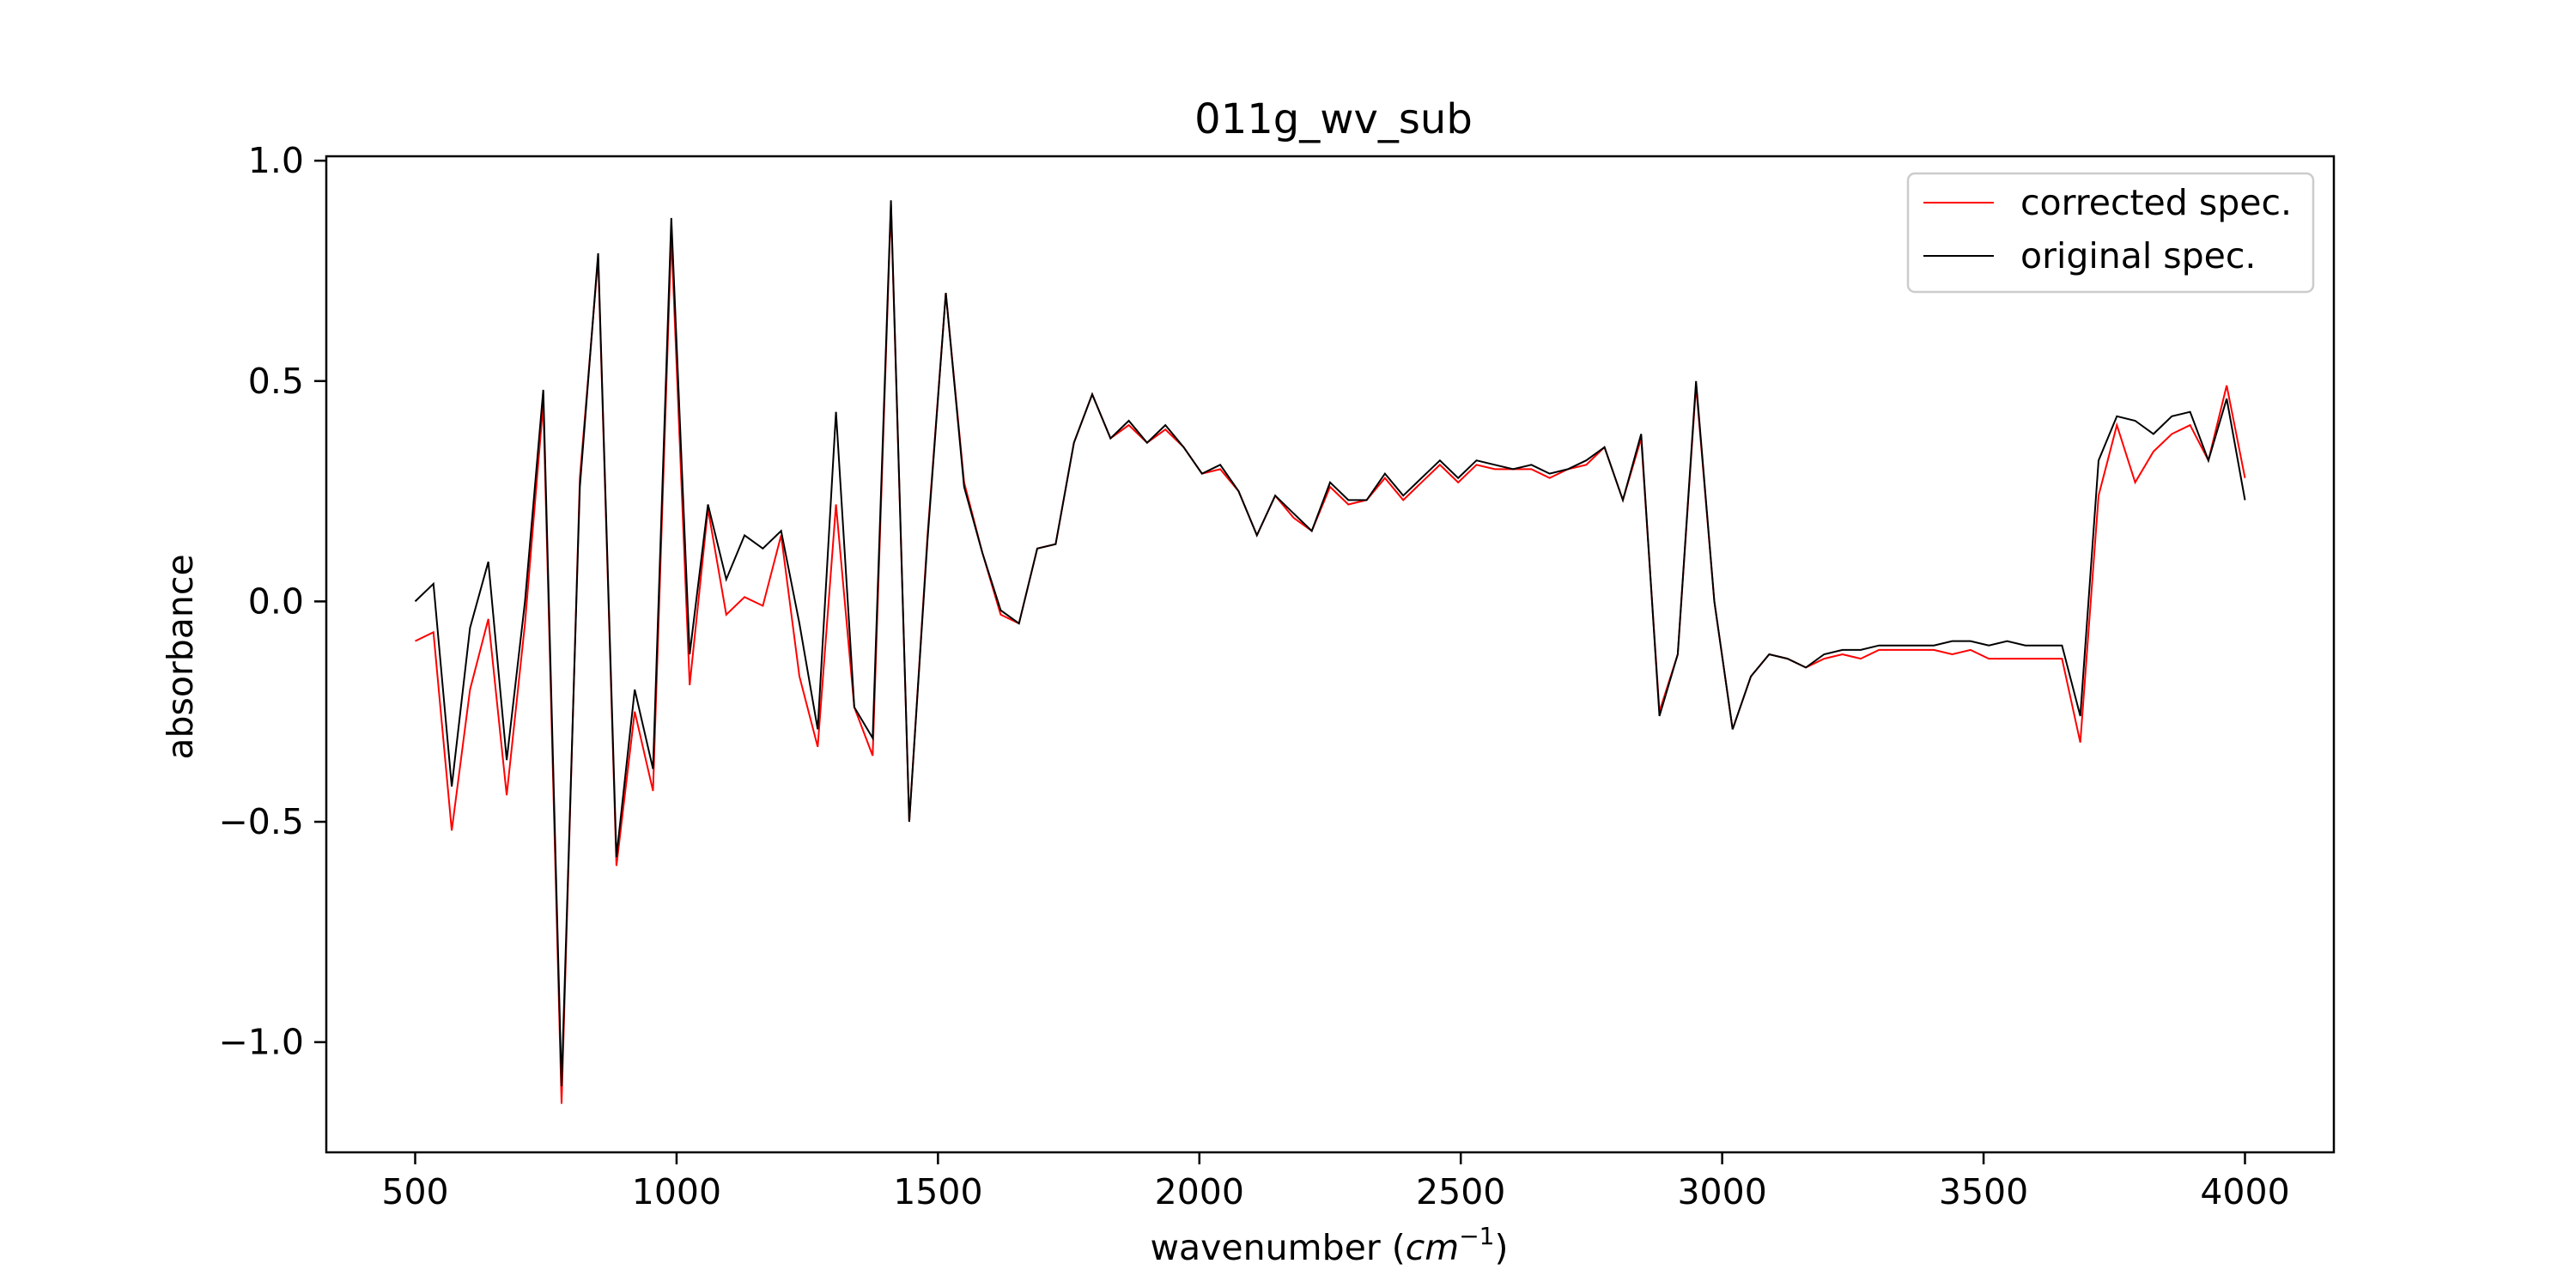 This screenshot has width=2576, height=1288. What do you see at coordinates (276, 381) in the screenshot?
I see `y-tick-label: 0.5` at bounding box center [276, 381].